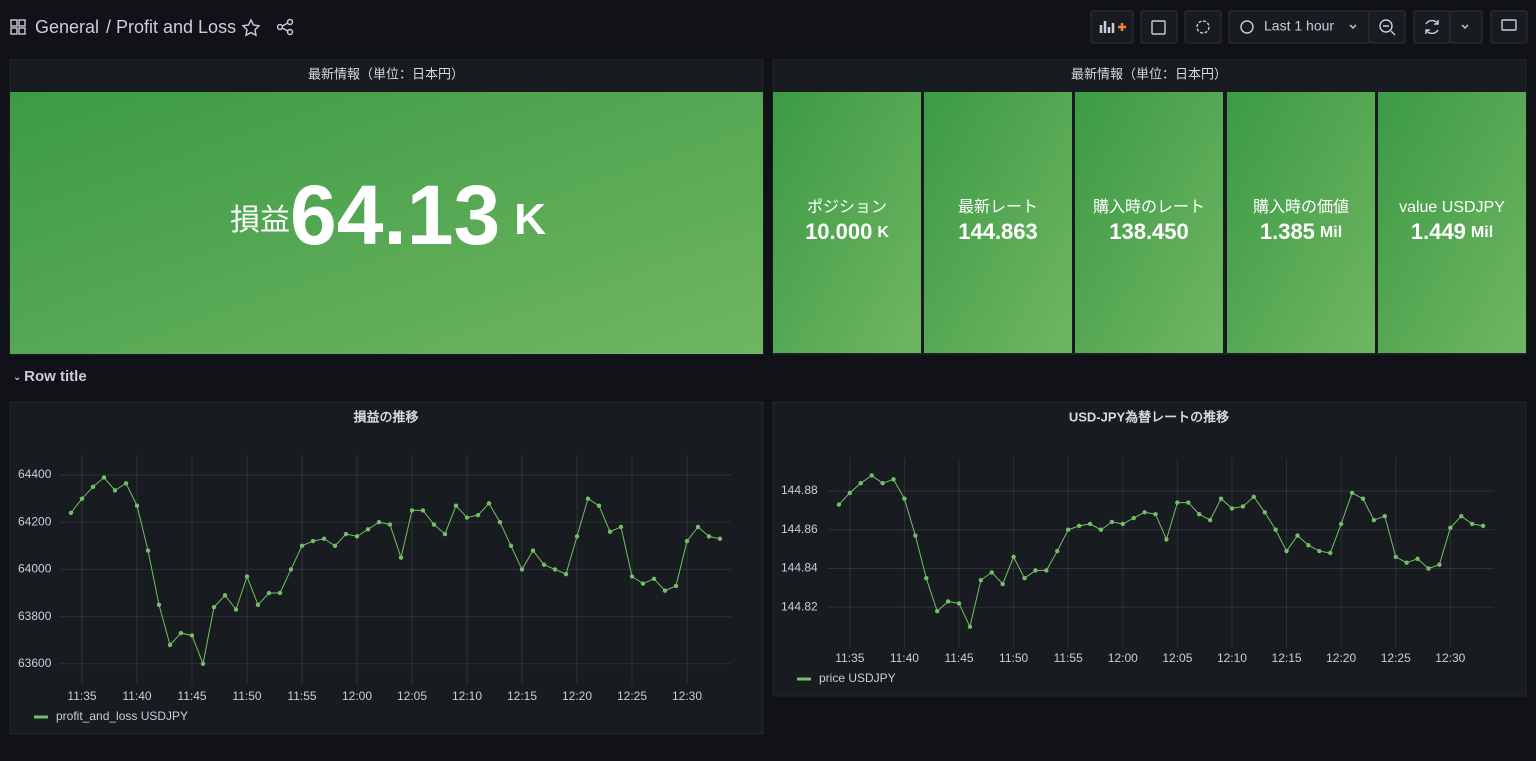 Image resolution: width=1536 pixels, height=761 pixels. What do you see at coordinates (285, 27) in the screenshot?
I see `share` at bounding box center [285, 27].